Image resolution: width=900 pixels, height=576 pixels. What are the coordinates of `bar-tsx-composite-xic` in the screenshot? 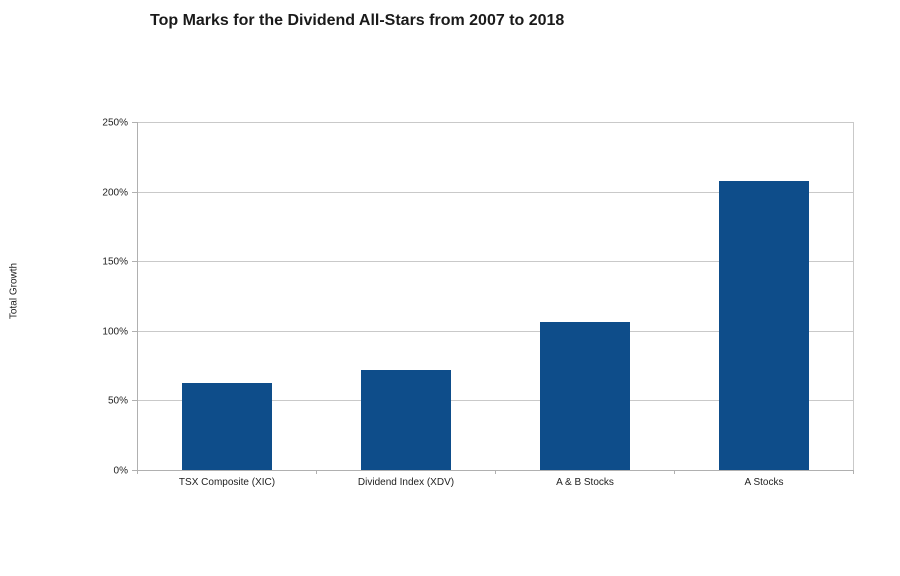 It's located at (227, 426).